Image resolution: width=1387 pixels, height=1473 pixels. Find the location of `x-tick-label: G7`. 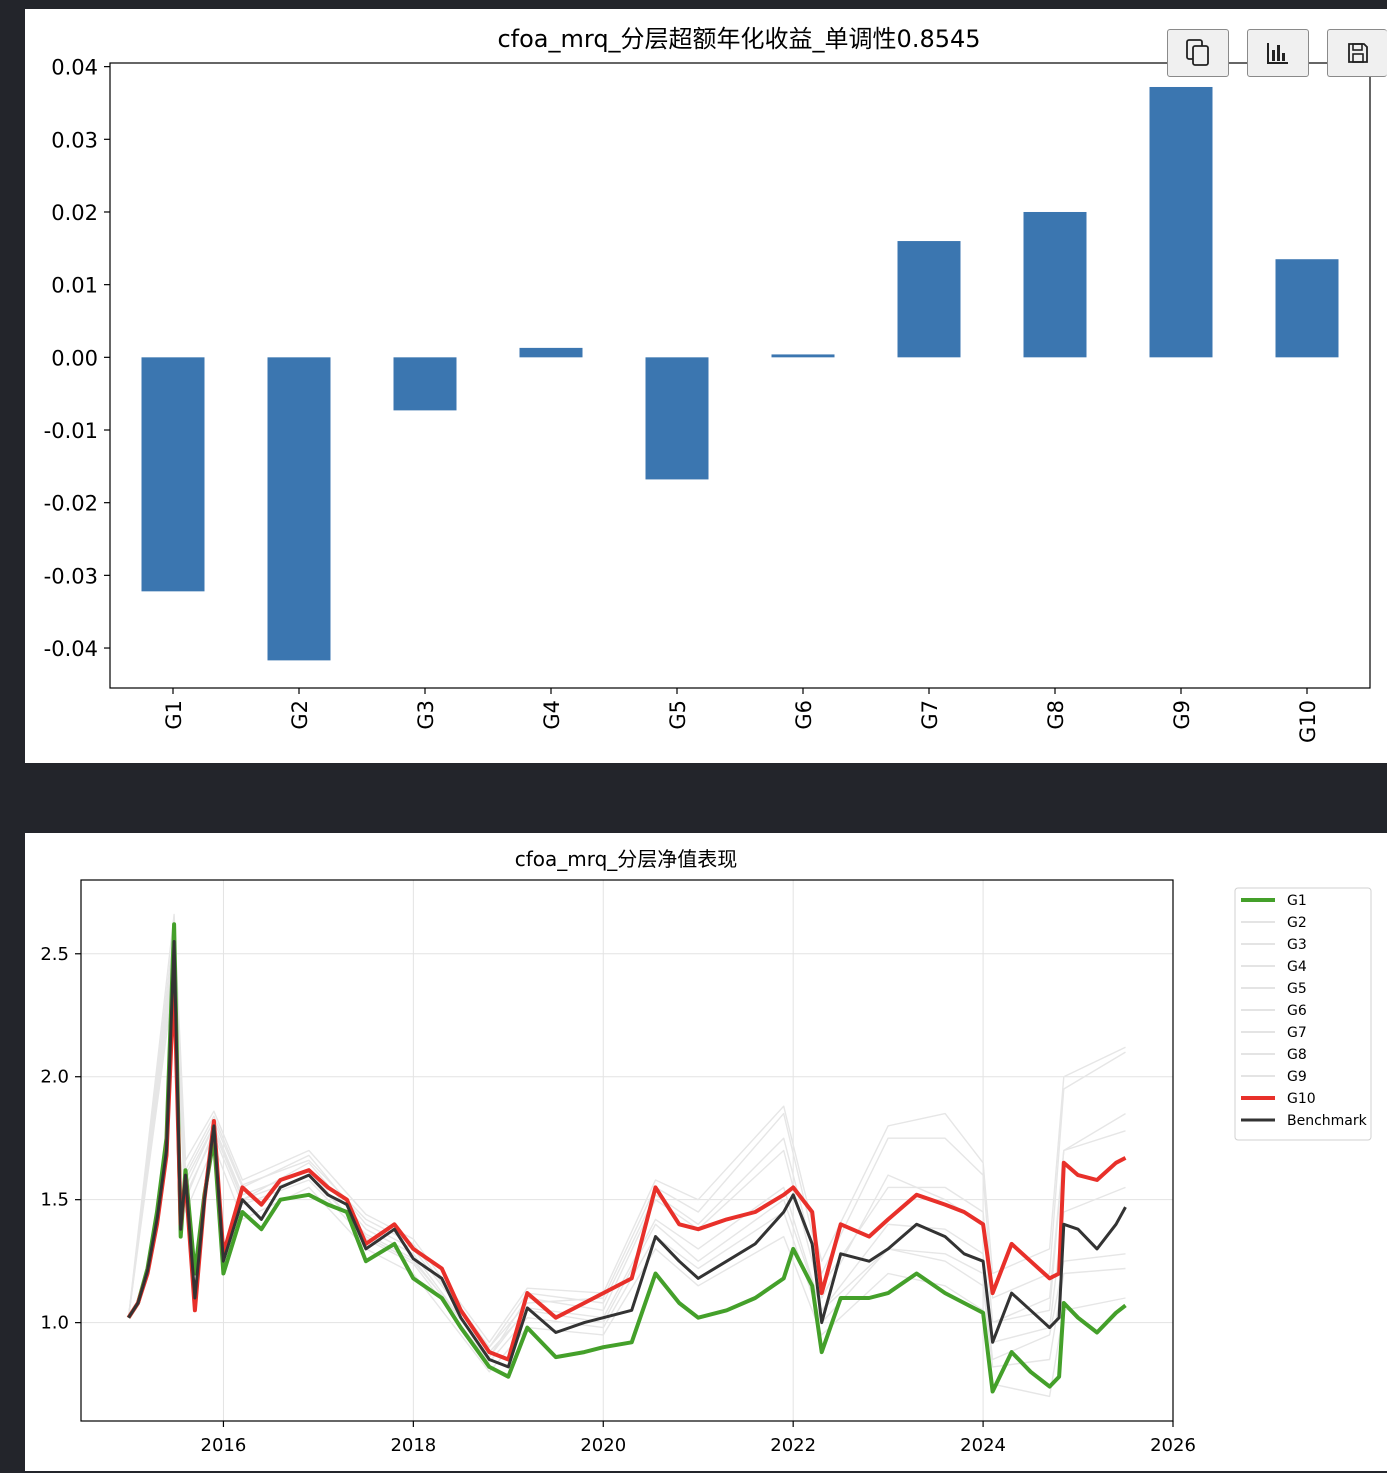

x-tick-label: G7 is located at coordinates (930, 715).